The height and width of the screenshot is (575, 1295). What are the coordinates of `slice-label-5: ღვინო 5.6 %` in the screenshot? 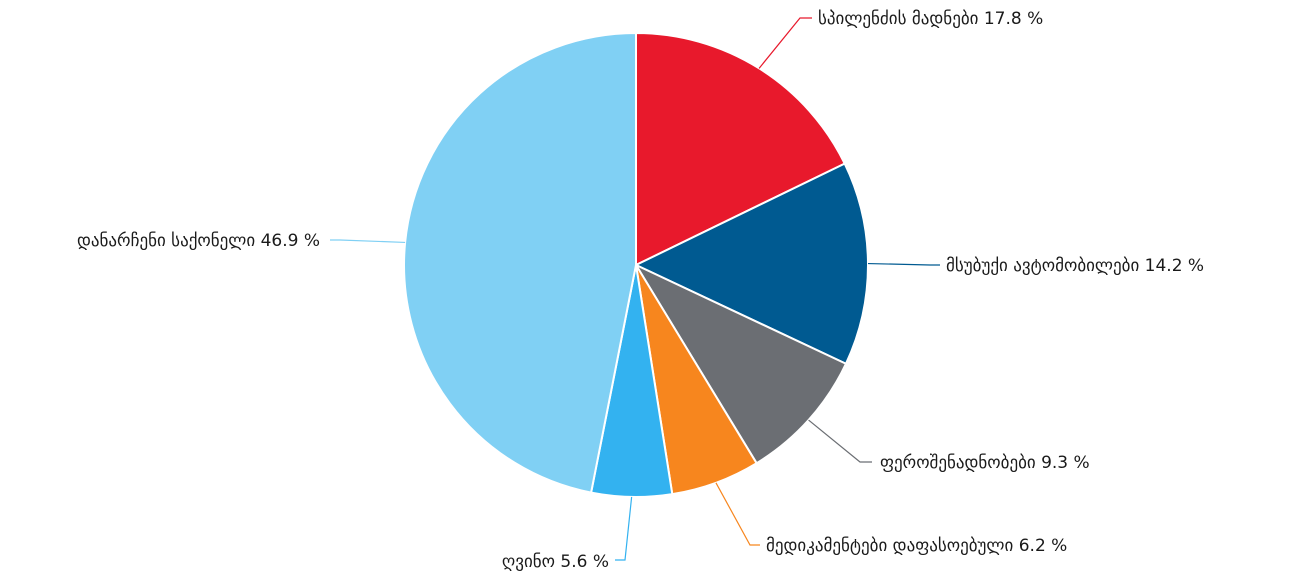 It's located at (555, 562).